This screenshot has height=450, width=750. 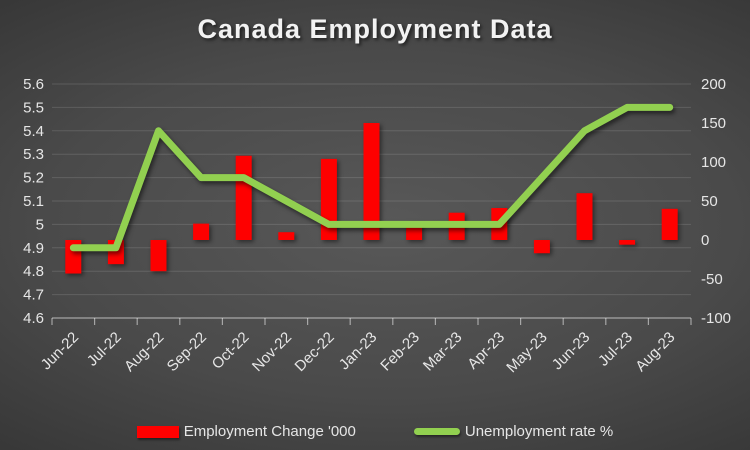 What do you see at coordinates (33, 295) in the screenshot?
I see `y-axis-left-tick-label: 4.7` at bounding box center [33, 295].